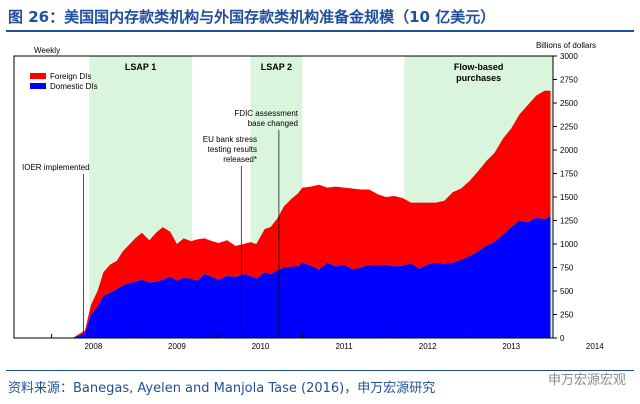 Image resolution: width=640 pixels, height=404 pixels. What do you see at coordinates (70, 76) in the screenshot?
I see `legend-label-0: Foreign DIs` at bounding box center [70, 76].